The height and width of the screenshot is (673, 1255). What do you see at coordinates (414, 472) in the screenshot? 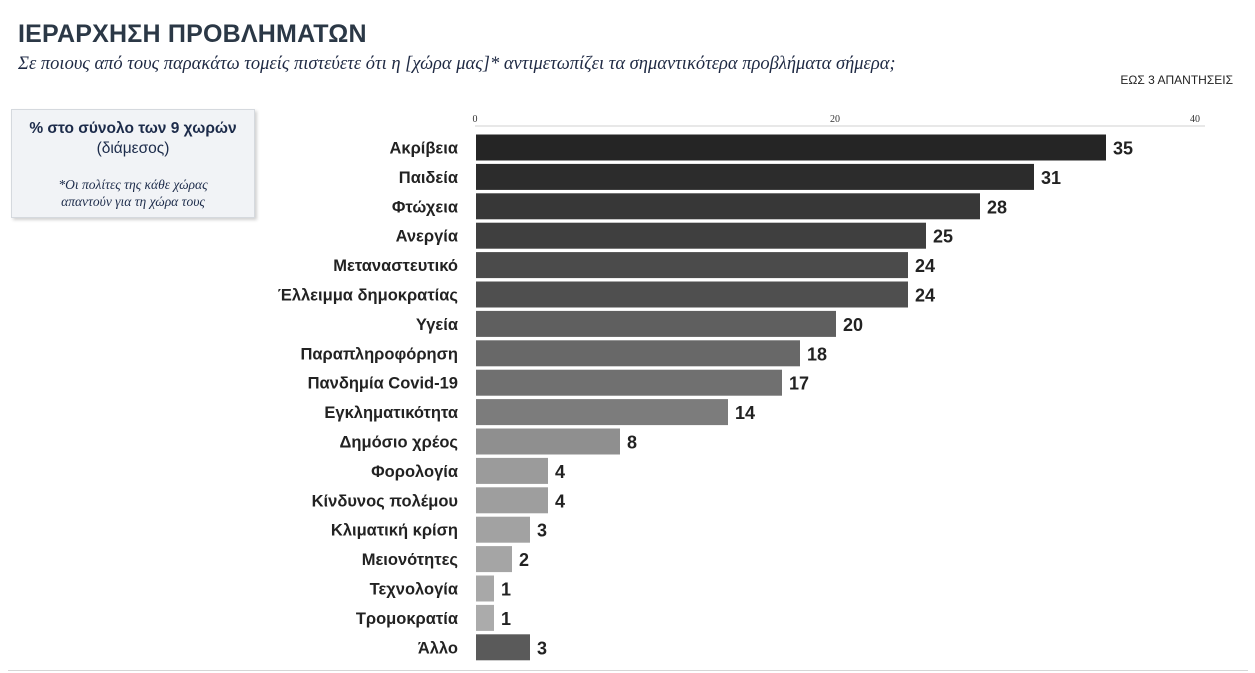
I see `category-label: Φορολογία` at bounding box center [414, 472].